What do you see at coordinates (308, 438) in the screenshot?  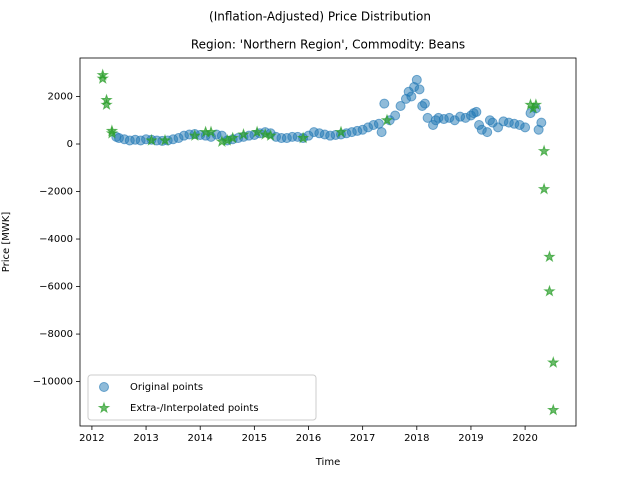 I see `x-tick-label: 2016` at bounding box center [308, 438].